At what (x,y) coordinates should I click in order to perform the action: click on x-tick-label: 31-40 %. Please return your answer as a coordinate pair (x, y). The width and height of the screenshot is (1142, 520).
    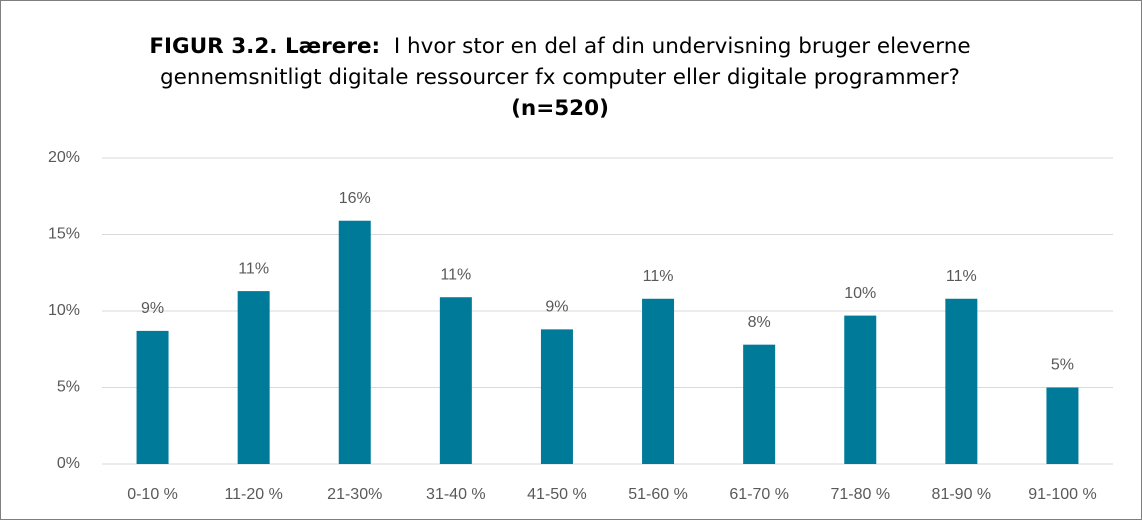
    Looking at the image, I should click on (456, 494).